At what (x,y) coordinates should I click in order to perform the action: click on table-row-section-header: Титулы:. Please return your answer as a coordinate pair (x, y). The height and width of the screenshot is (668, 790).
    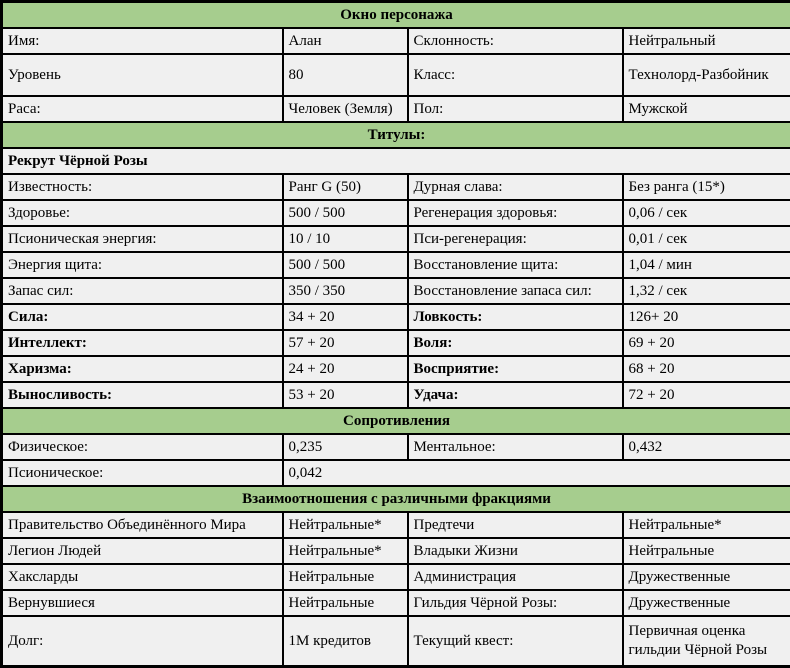
    Looking at the image, I should click on (396, 135).